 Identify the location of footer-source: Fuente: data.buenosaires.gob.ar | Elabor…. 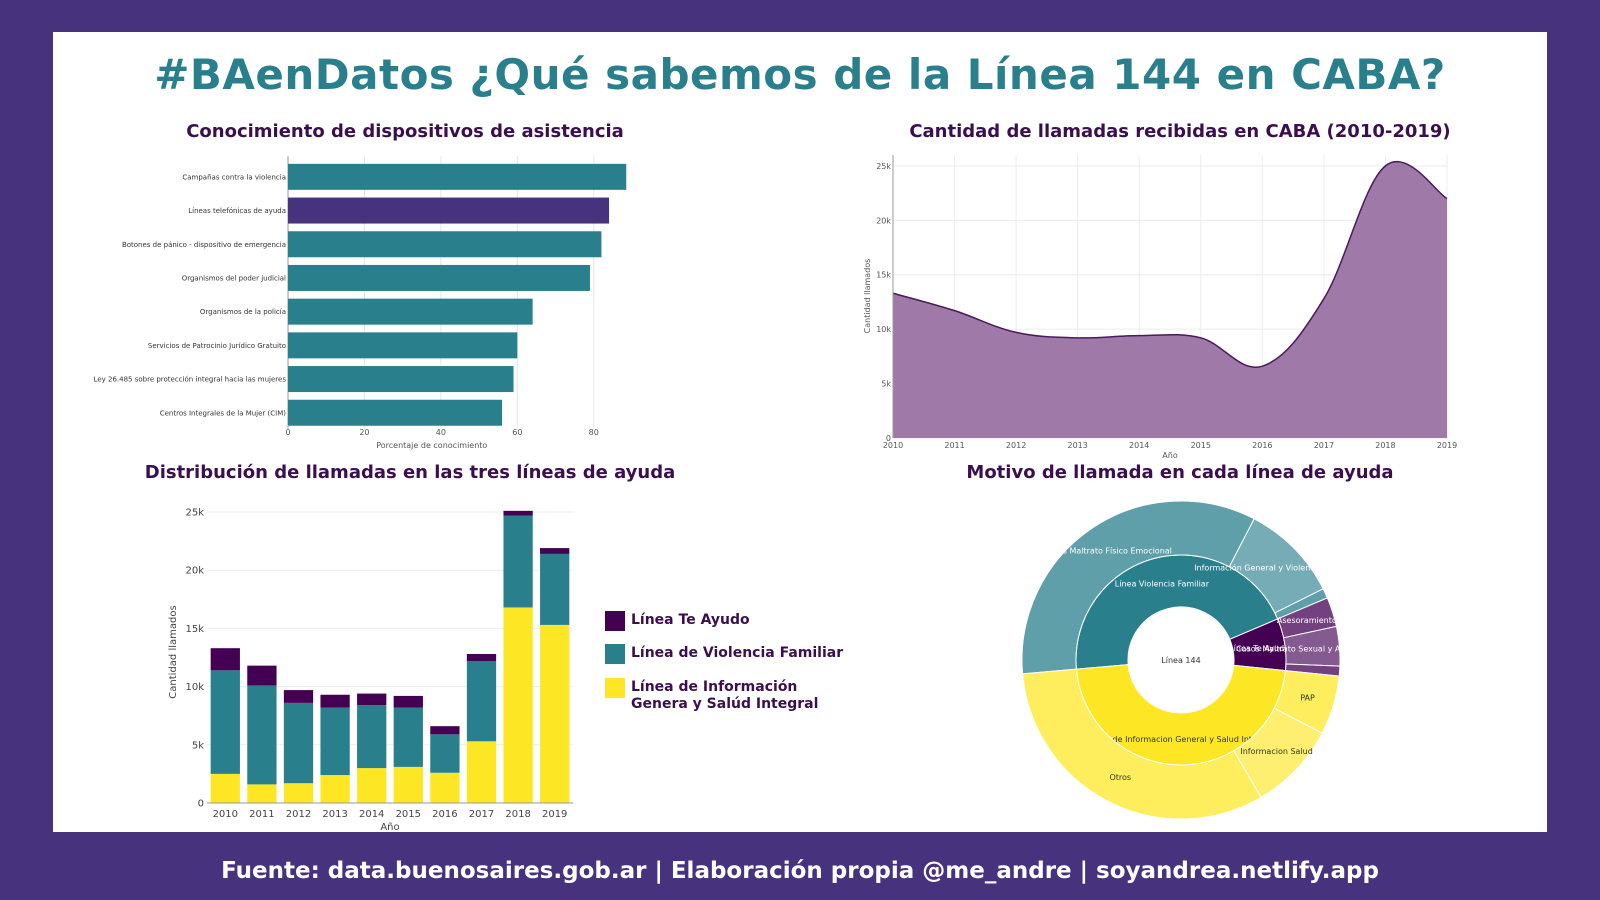
(800, 871).